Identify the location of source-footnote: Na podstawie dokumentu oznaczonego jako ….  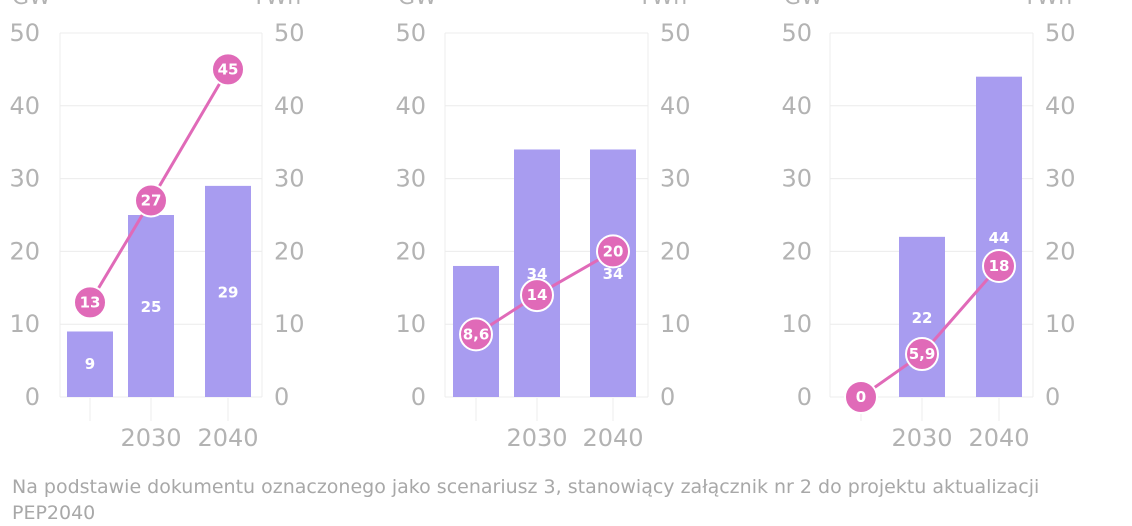
(526, 500).